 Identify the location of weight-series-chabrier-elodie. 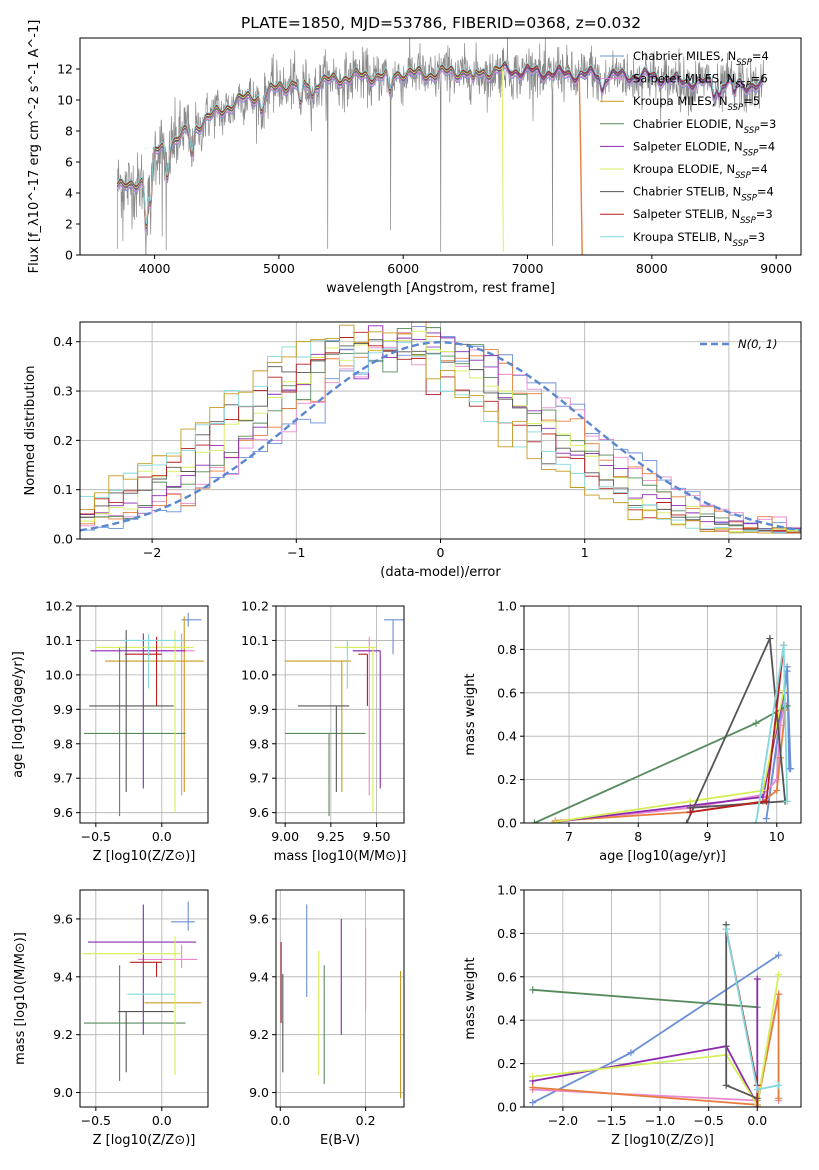
(645, 998).